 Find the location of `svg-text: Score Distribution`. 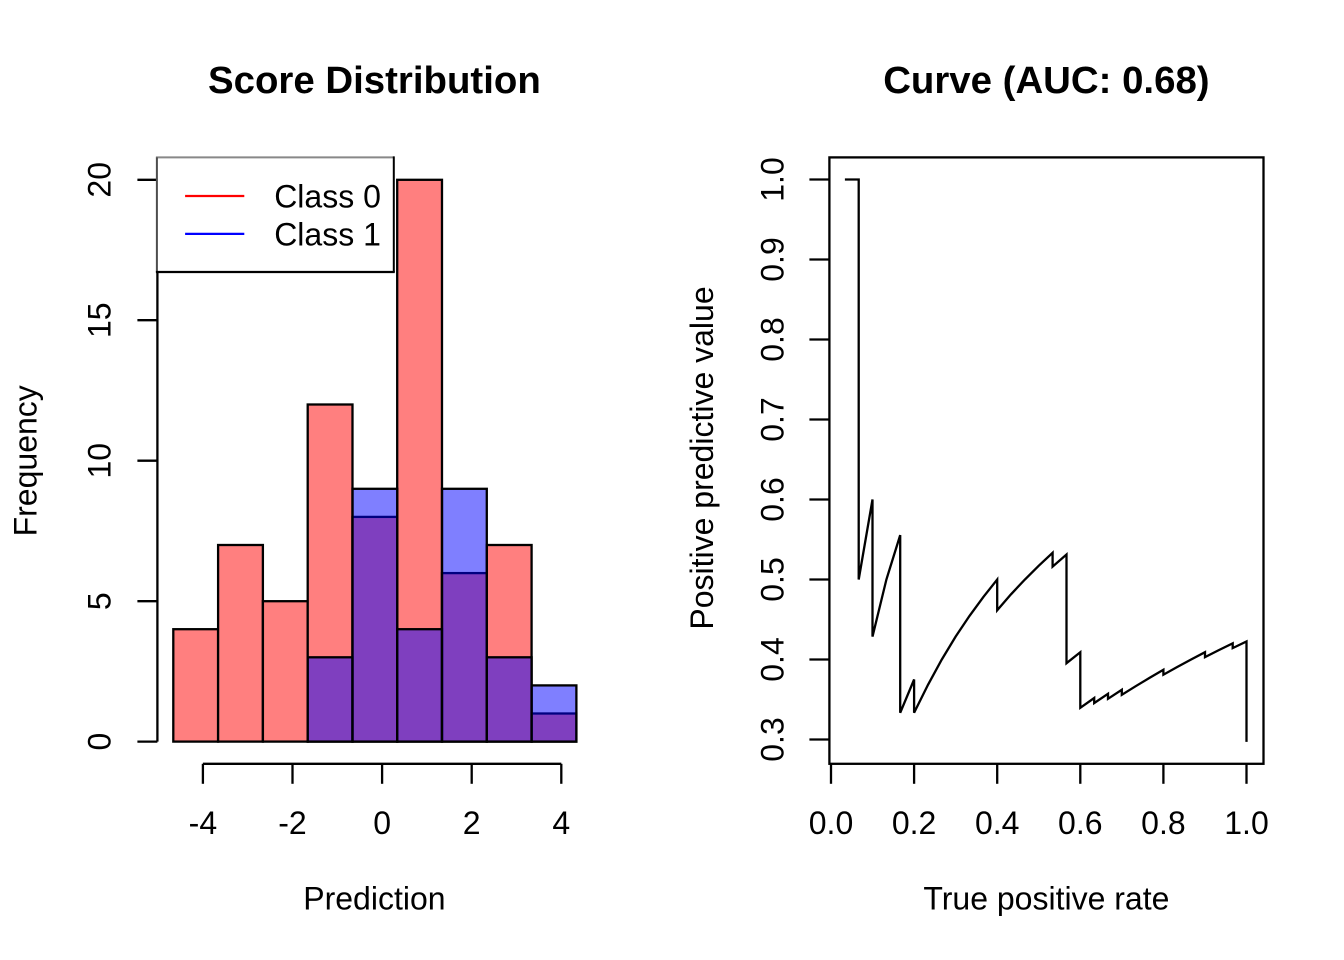

svg-text: Score Distribution is located at coordinates (374, 80).